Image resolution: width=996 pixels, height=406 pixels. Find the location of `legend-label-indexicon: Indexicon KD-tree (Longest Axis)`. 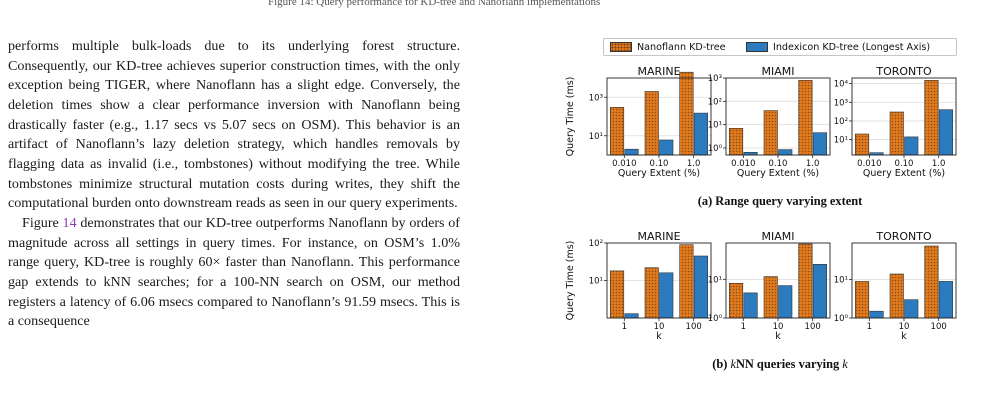

legend-label-indexicon: Indexicon KD-tree (Longest Axis) is located at coordinates (852, 47).